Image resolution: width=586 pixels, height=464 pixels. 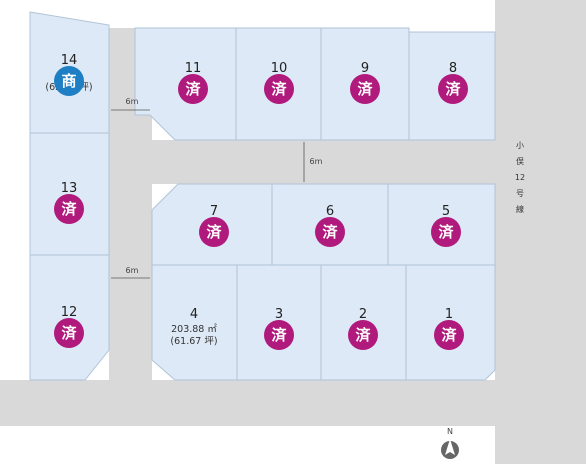 I want to click on lot-9: 92 ㎡(6 坪)済, so click(x=365, y=82).